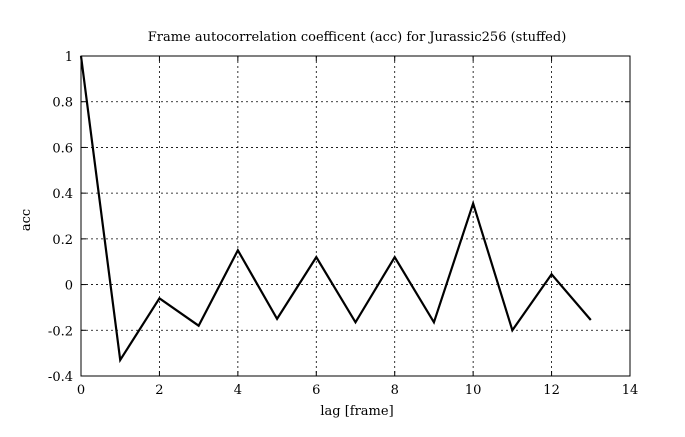  What do you see at coordinates (62, 103) in the screenshot?
I see `y-tick-label: 0.8` at bounding box center [62, 103].